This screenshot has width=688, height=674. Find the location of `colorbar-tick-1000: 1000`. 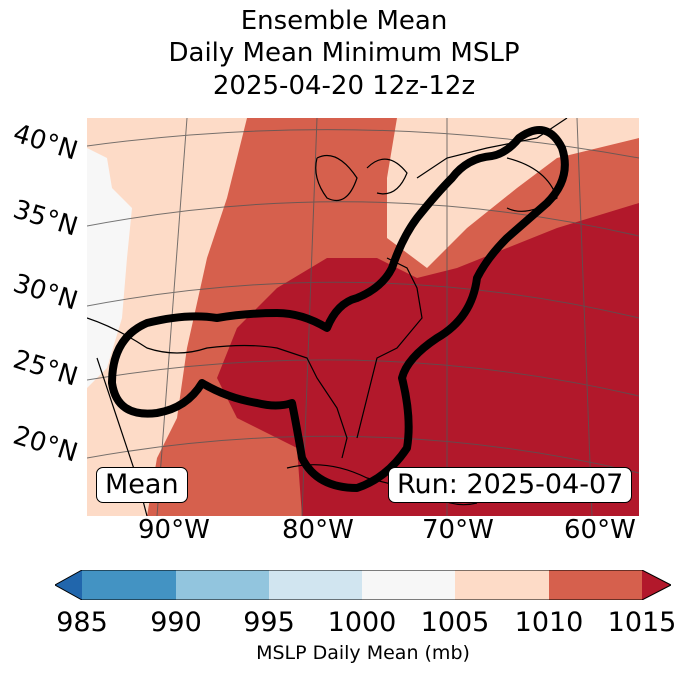

colorbar-tick-1000: 1000 is located at coordinates (362, 622).